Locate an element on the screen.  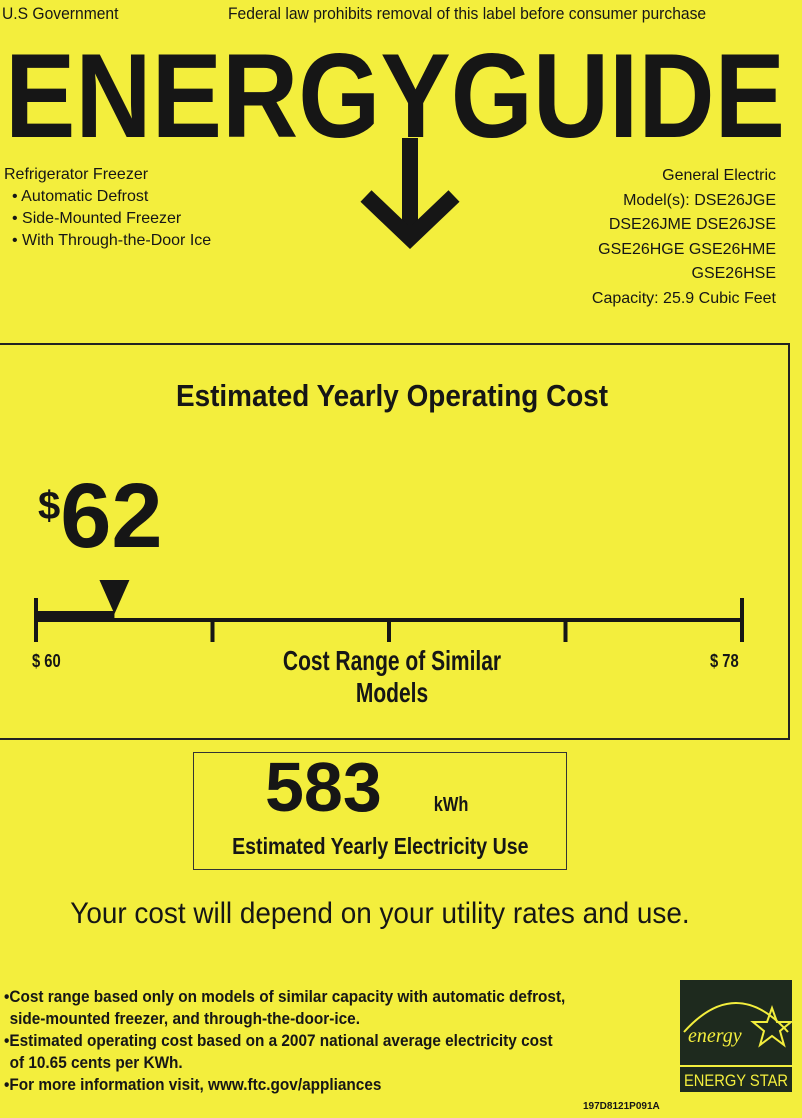
energy-star-logo: energy ENERGY STAR is located at coordinates (736, 1036).